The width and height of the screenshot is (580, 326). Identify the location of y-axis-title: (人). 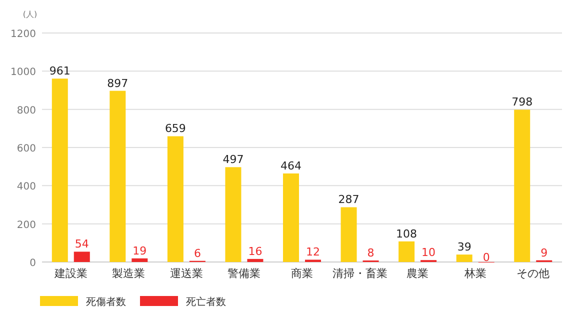
(30, 14).